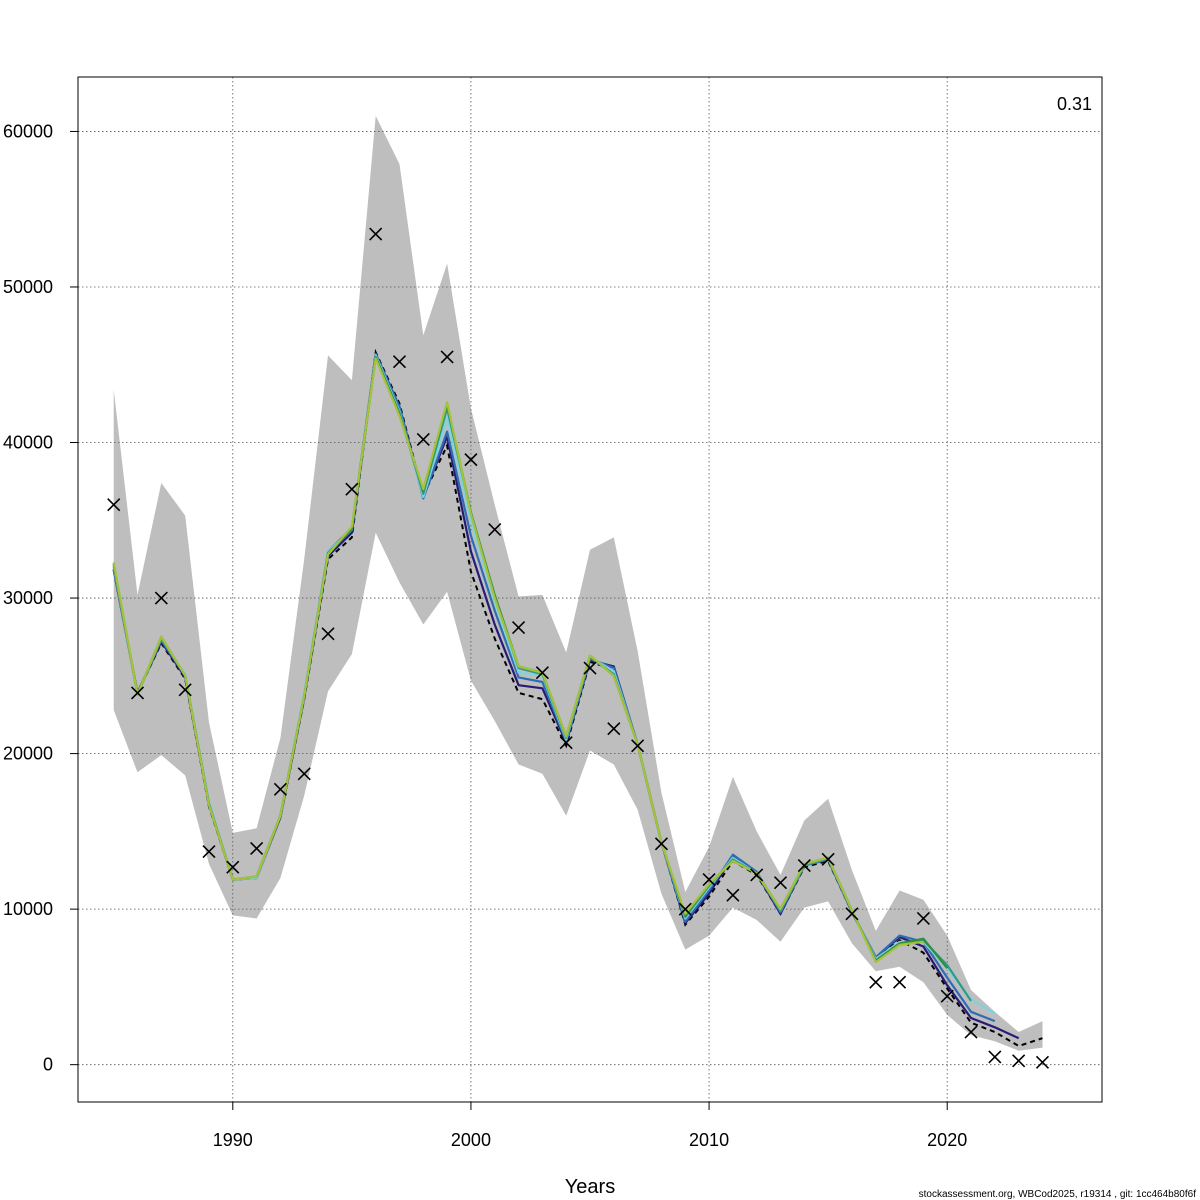 Image resolution: width=1200 pixels, height=1200 pixels. Describe the element at coordinates (947, 1140) in the screenshot. I see `x-tick-label: 2020` at that location.